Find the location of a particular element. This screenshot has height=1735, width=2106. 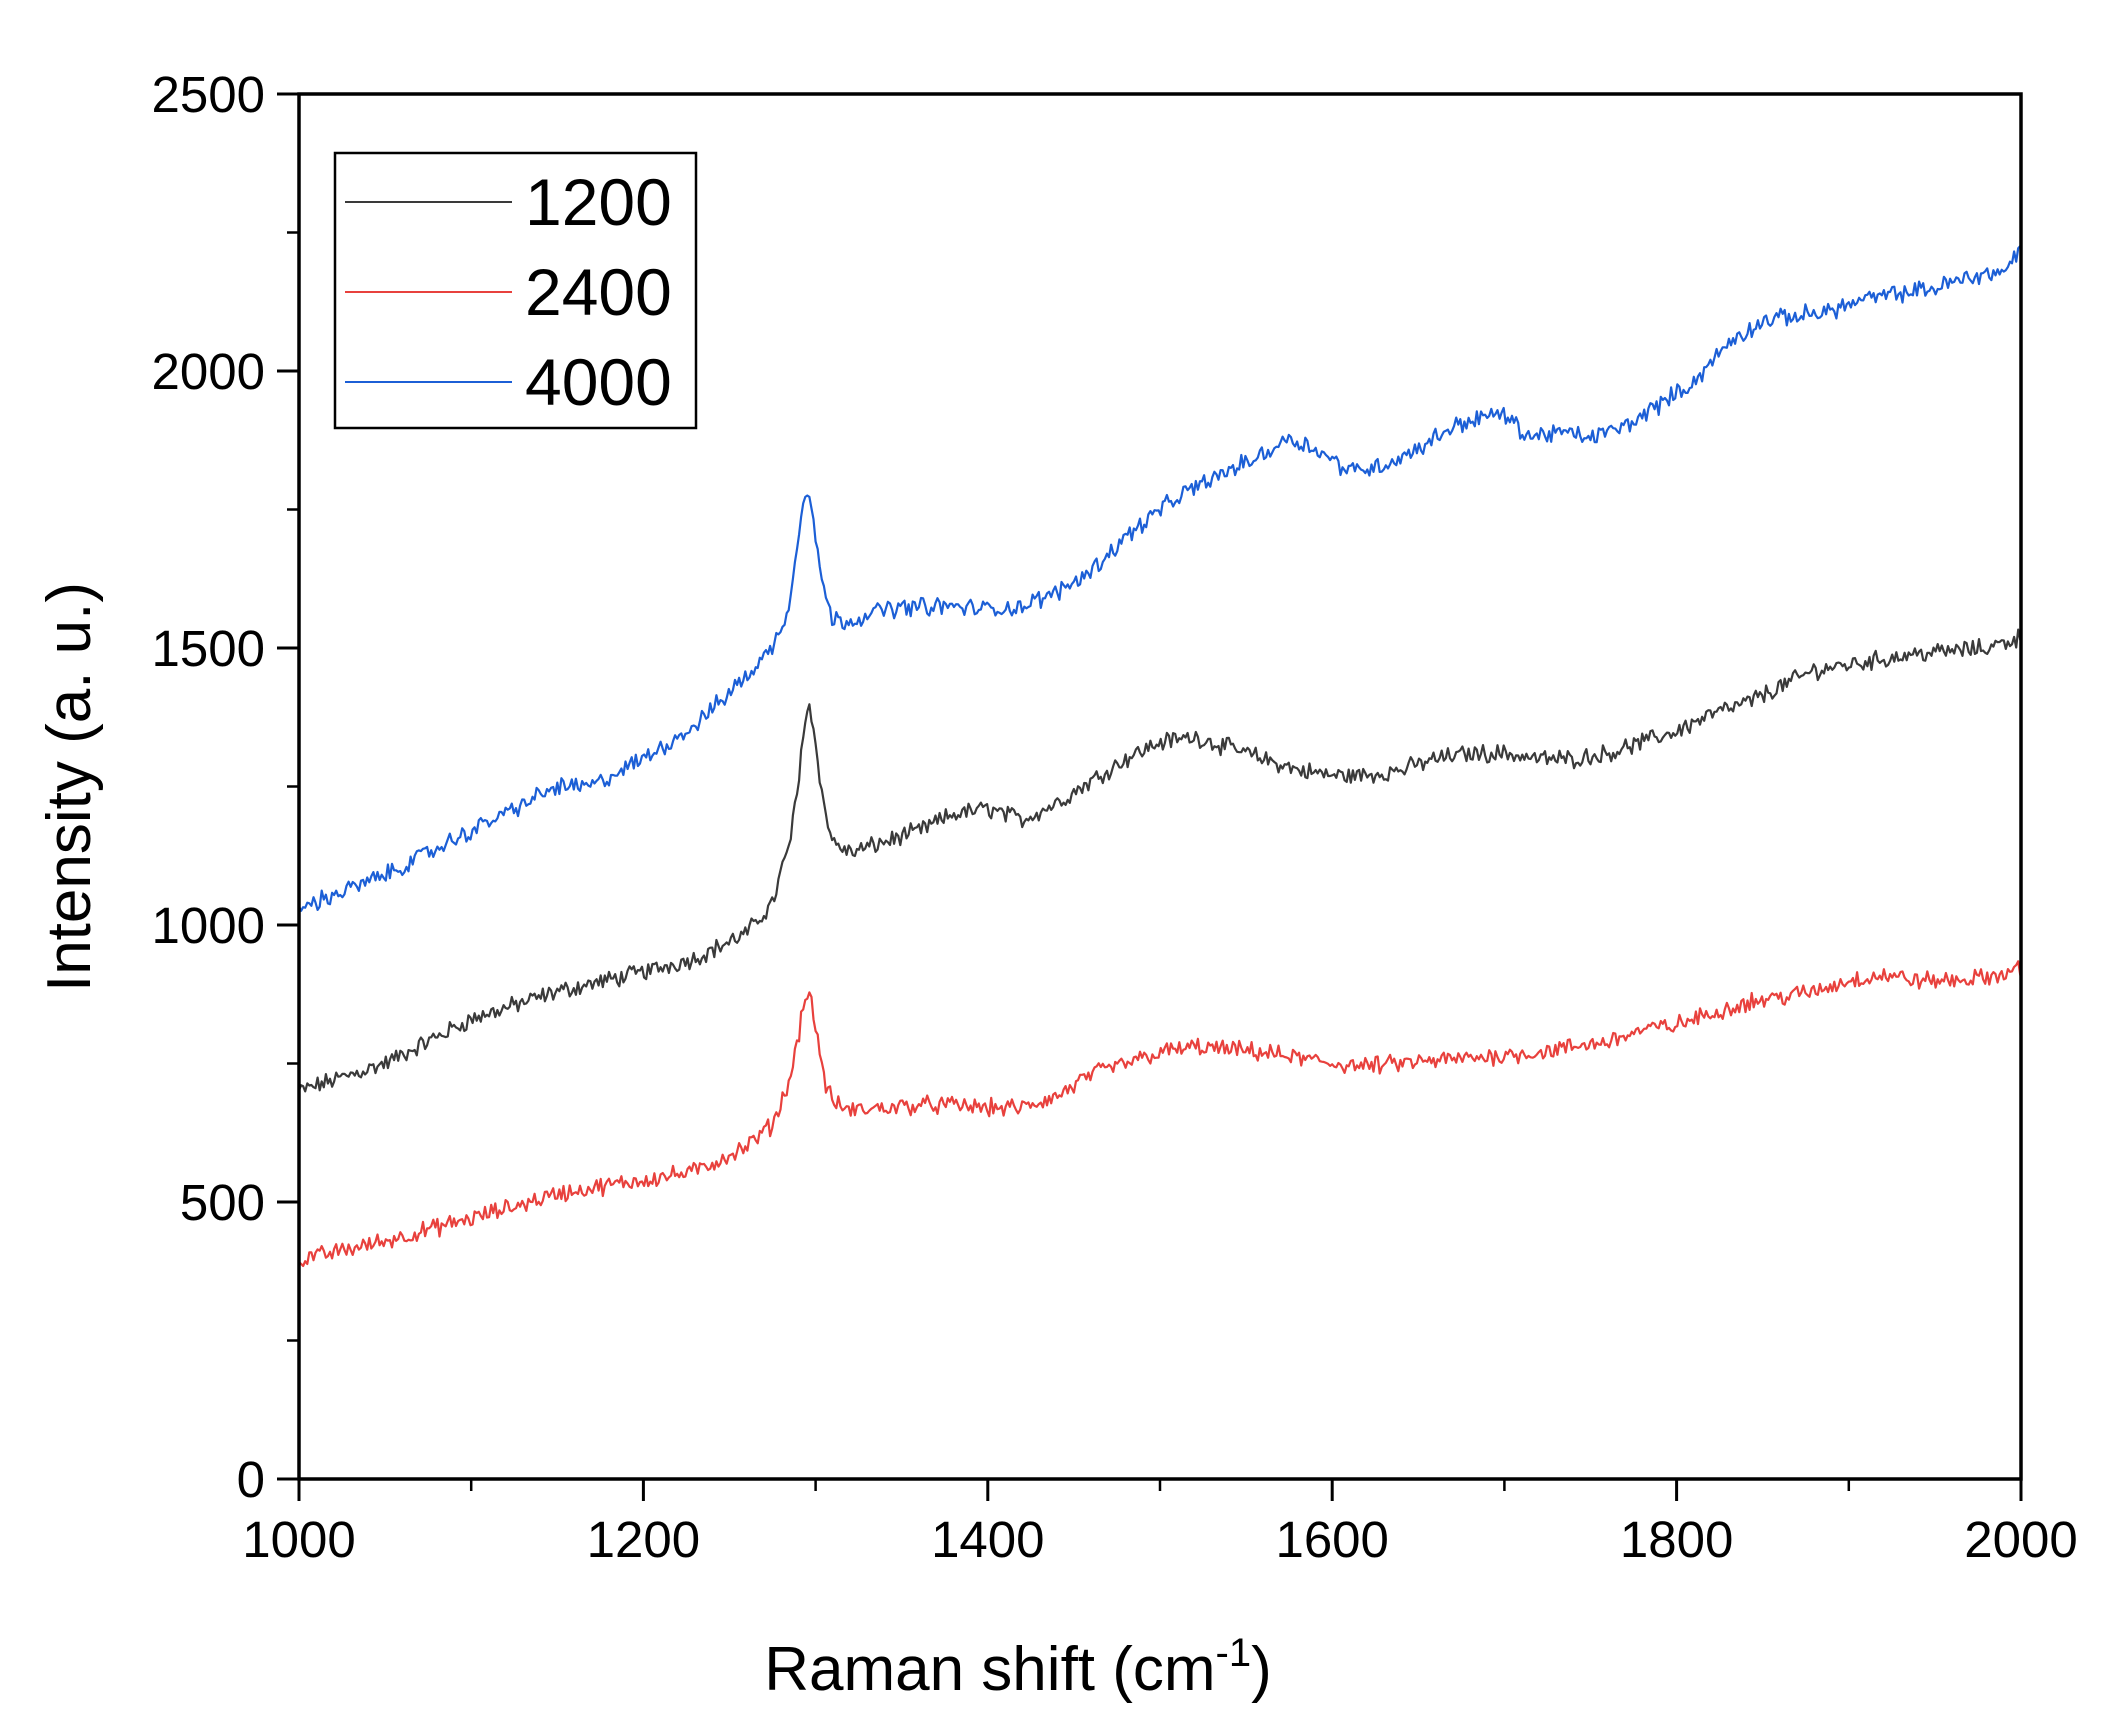

legend: 1200 2400 4000 is located at coordinates (515, 290).